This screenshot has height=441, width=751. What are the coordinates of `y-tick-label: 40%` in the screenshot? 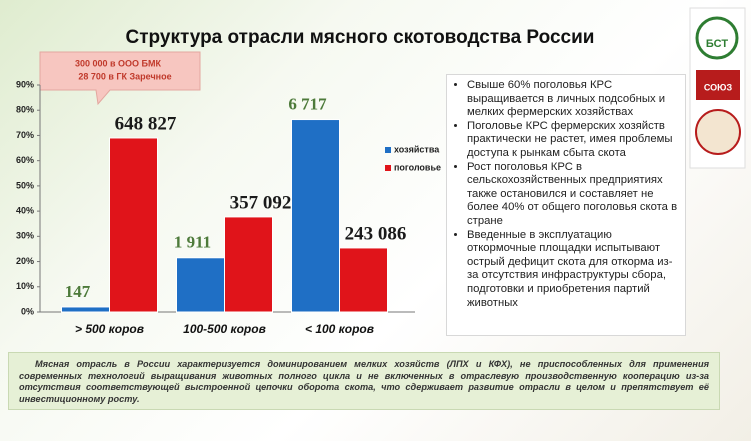 It's located at (25, 210).